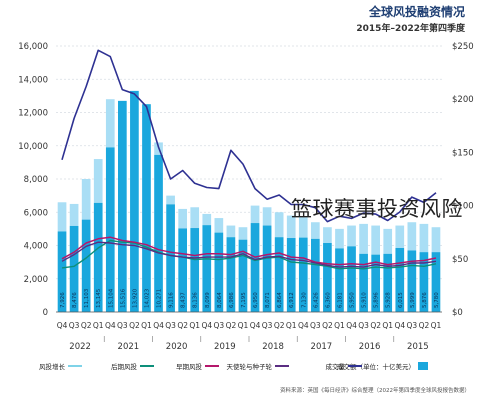  I want to click on bar-value-label: 9,116, so click(172, 300).